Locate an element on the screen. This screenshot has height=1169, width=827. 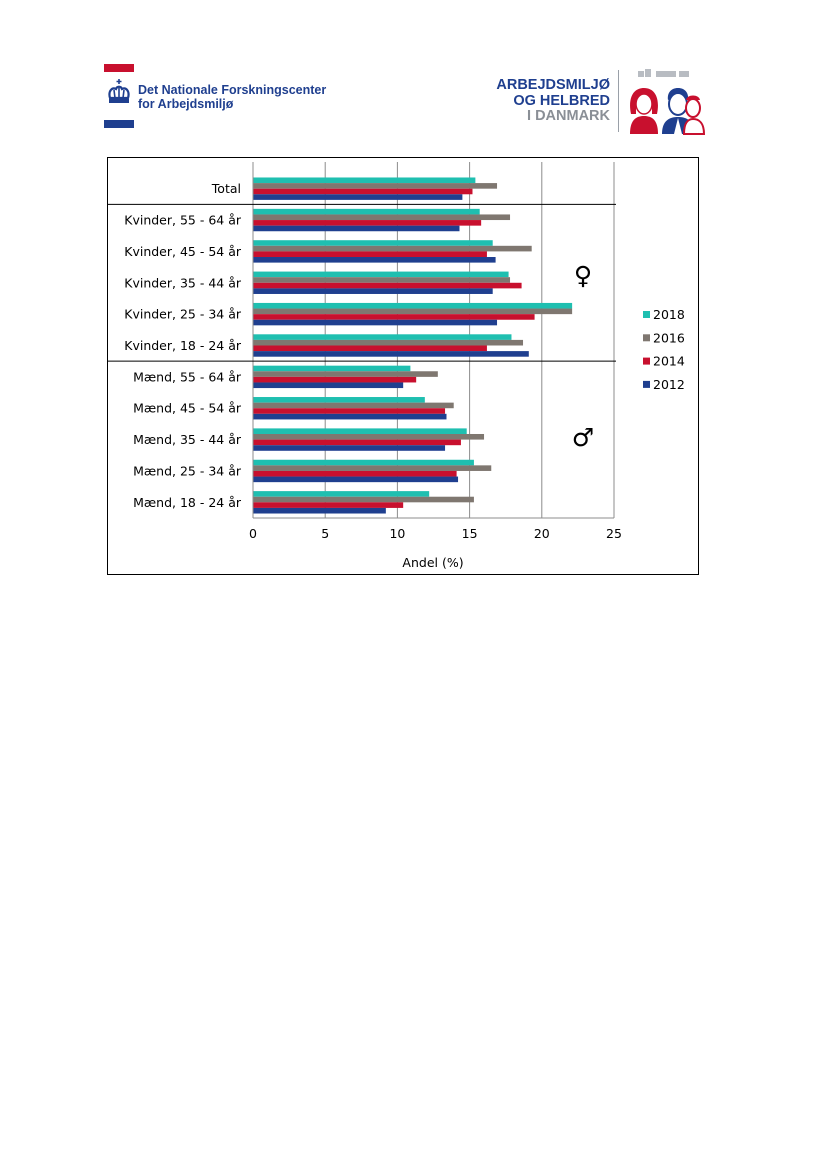
x-tick-labels: 0 5 10 15 20 25 is located at coordinates (435, 533).